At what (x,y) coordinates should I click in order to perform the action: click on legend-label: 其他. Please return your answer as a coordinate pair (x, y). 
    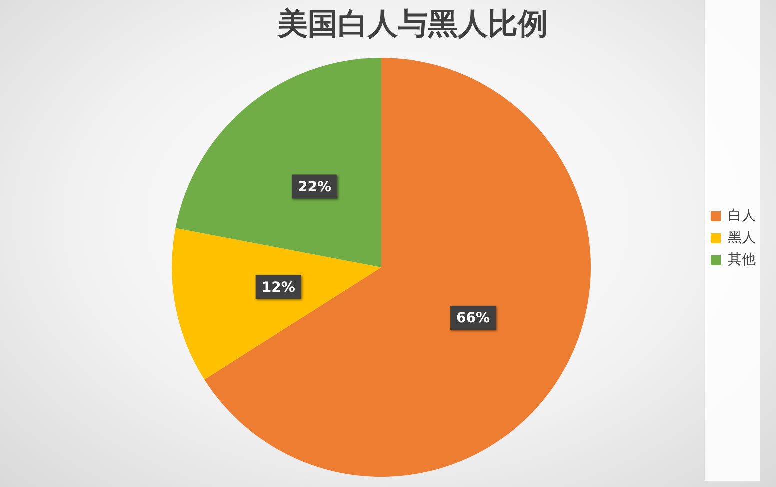
    Looking at the image, I should click on (742, 260).